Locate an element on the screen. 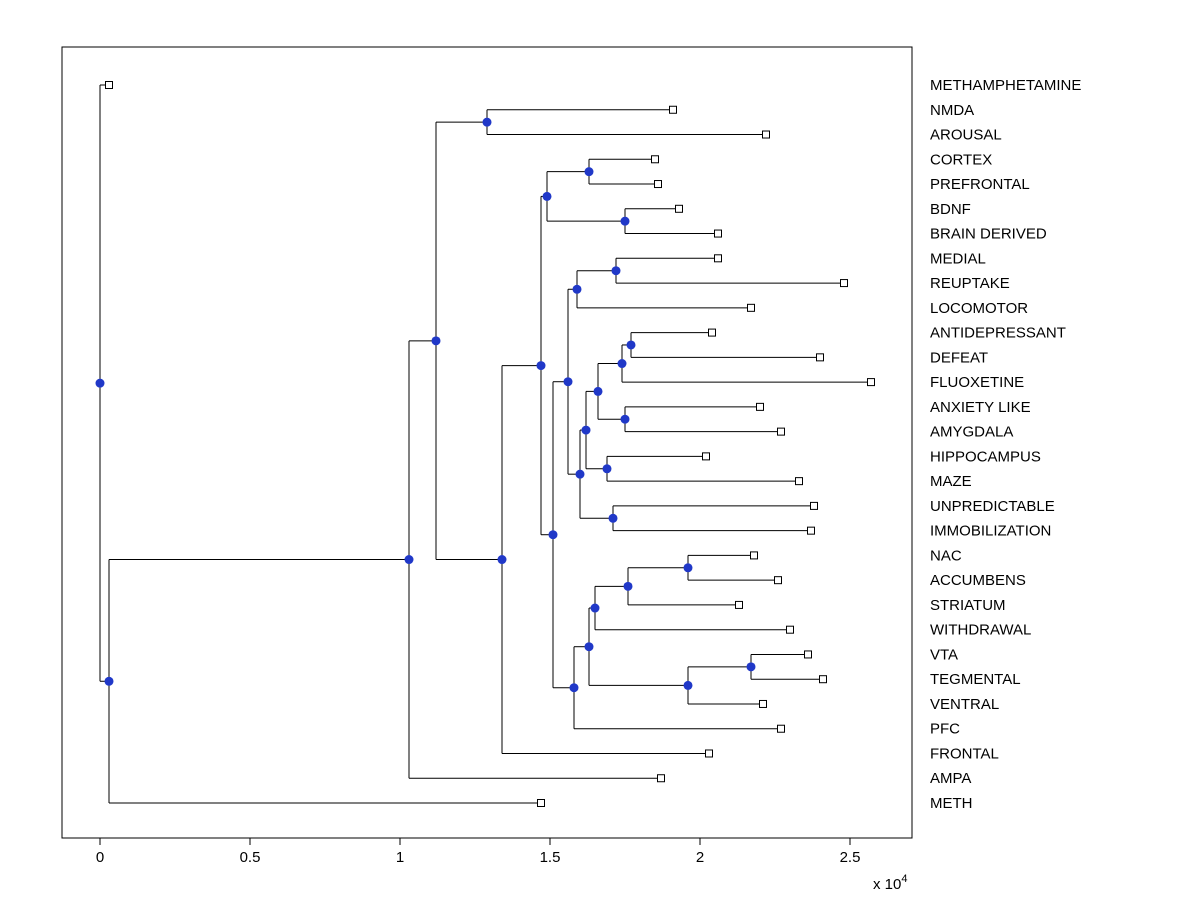  leaf-label-ventral: VENTRAL is located at coordinates (964, 704).